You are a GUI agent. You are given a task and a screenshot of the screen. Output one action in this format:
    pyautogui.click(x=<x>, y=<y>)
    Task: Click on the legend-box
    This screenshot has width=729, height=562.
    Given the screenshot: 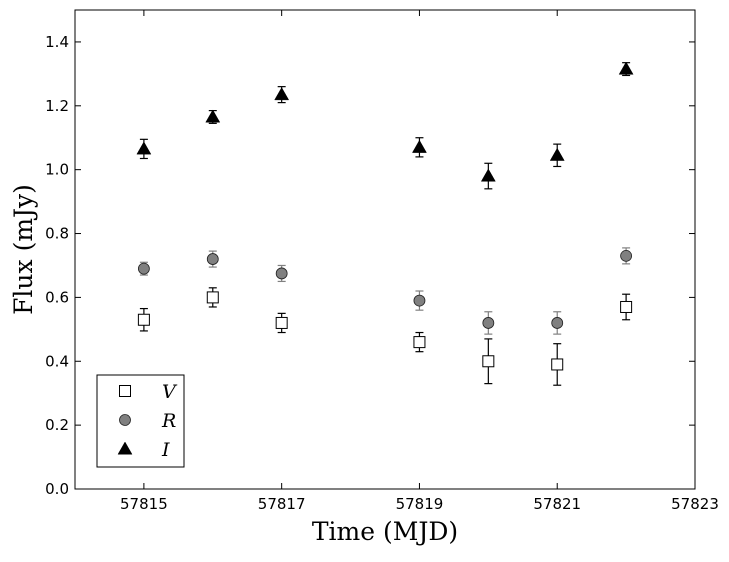 What is the action you would take?
    pyautogui.click(x=140, y=421)
    